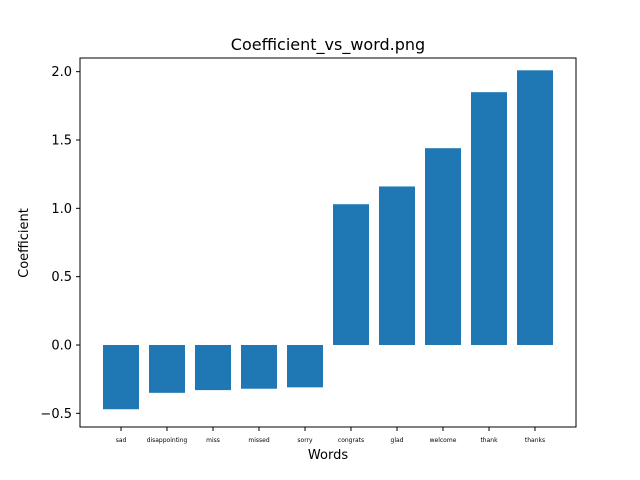  I want to click on x-axis-label: Words, so click(328, 455).